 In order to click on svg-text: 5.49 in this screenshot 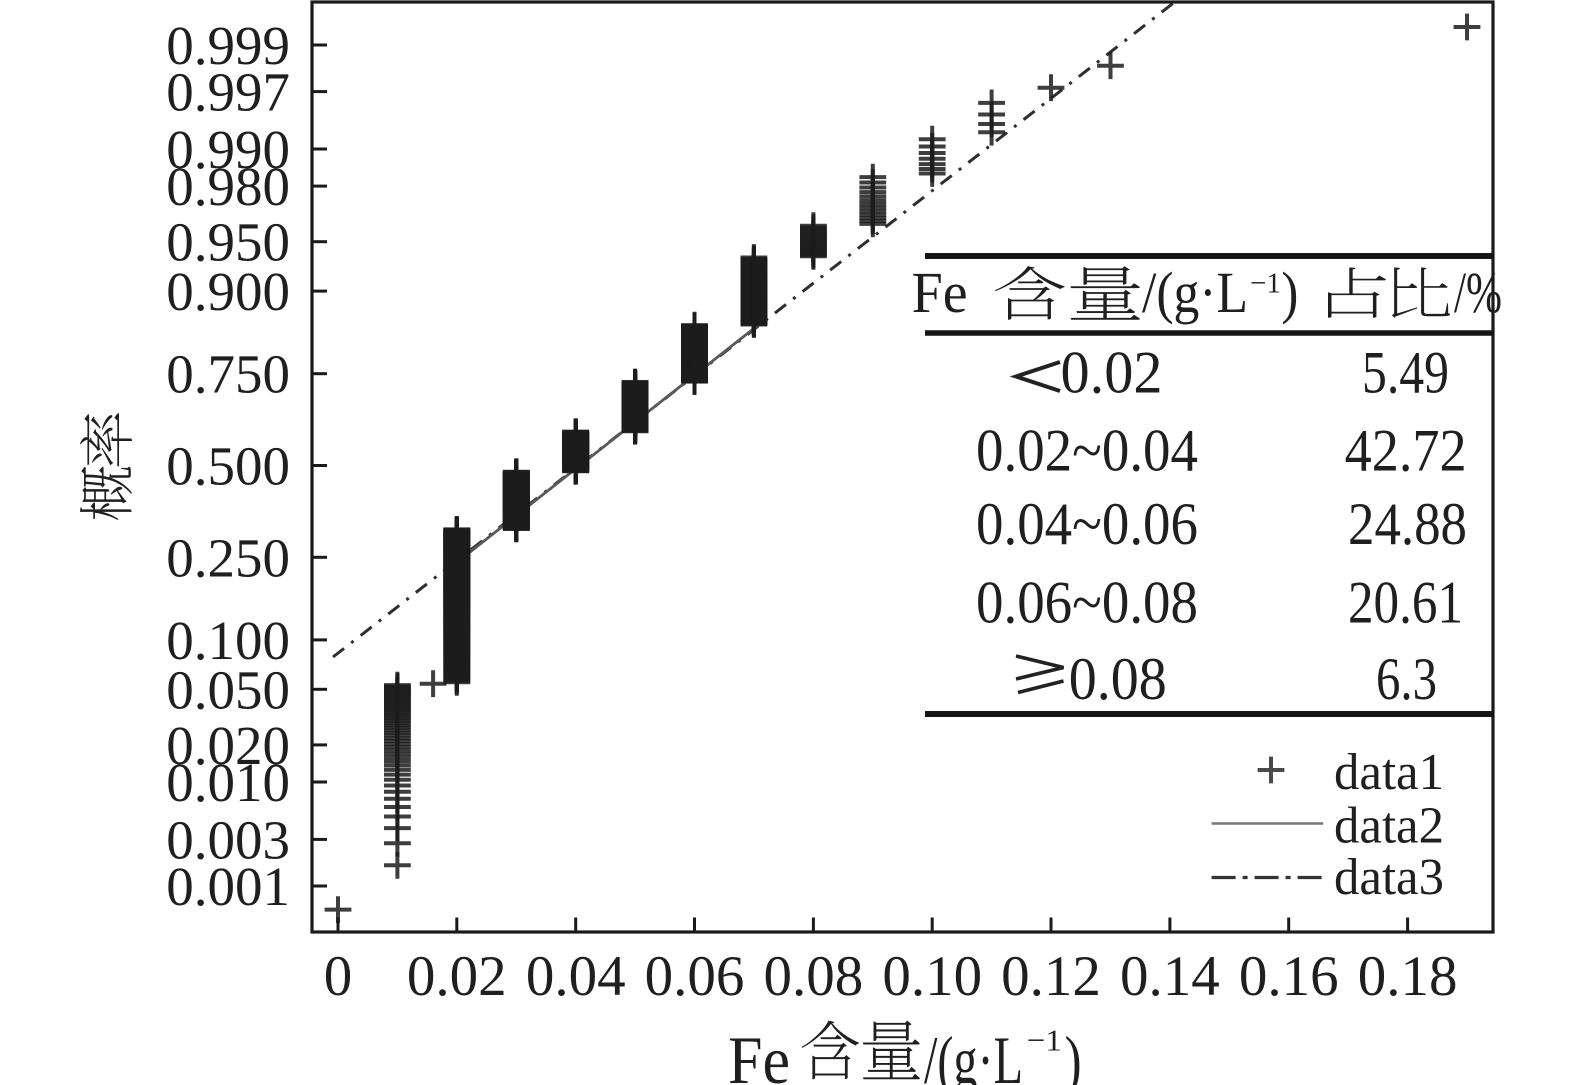, I will do `click(1405, 373)`.